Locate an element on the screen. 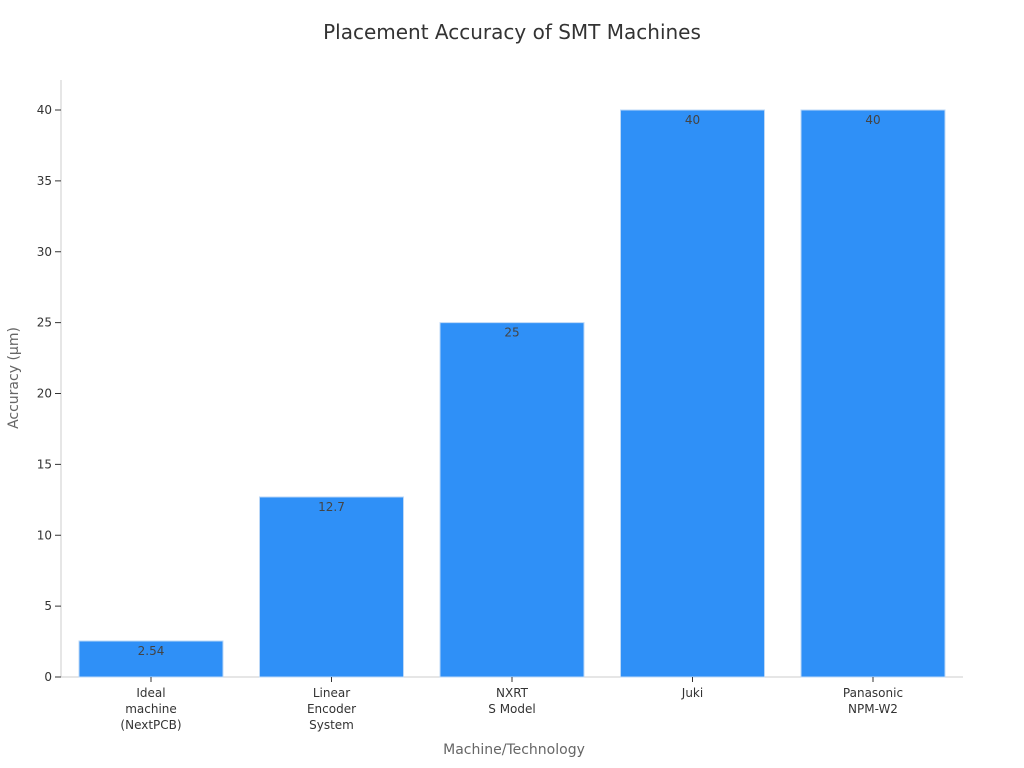 This screenshot has width=1024, height=768. x-tick-label: NXRT S Model is located at coordinates (511, 701).